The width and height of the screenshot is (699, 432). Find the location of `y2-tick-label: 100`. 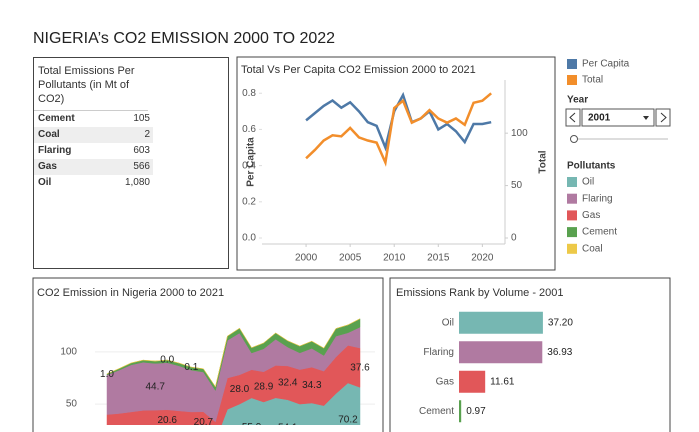

y2-tick-label: 100 is located at coordinates (519, 133).